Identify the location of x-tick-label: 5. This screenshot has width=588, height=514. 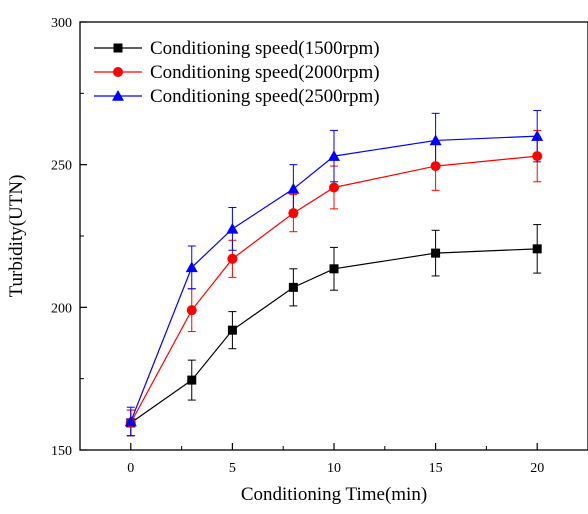
(232, 468).